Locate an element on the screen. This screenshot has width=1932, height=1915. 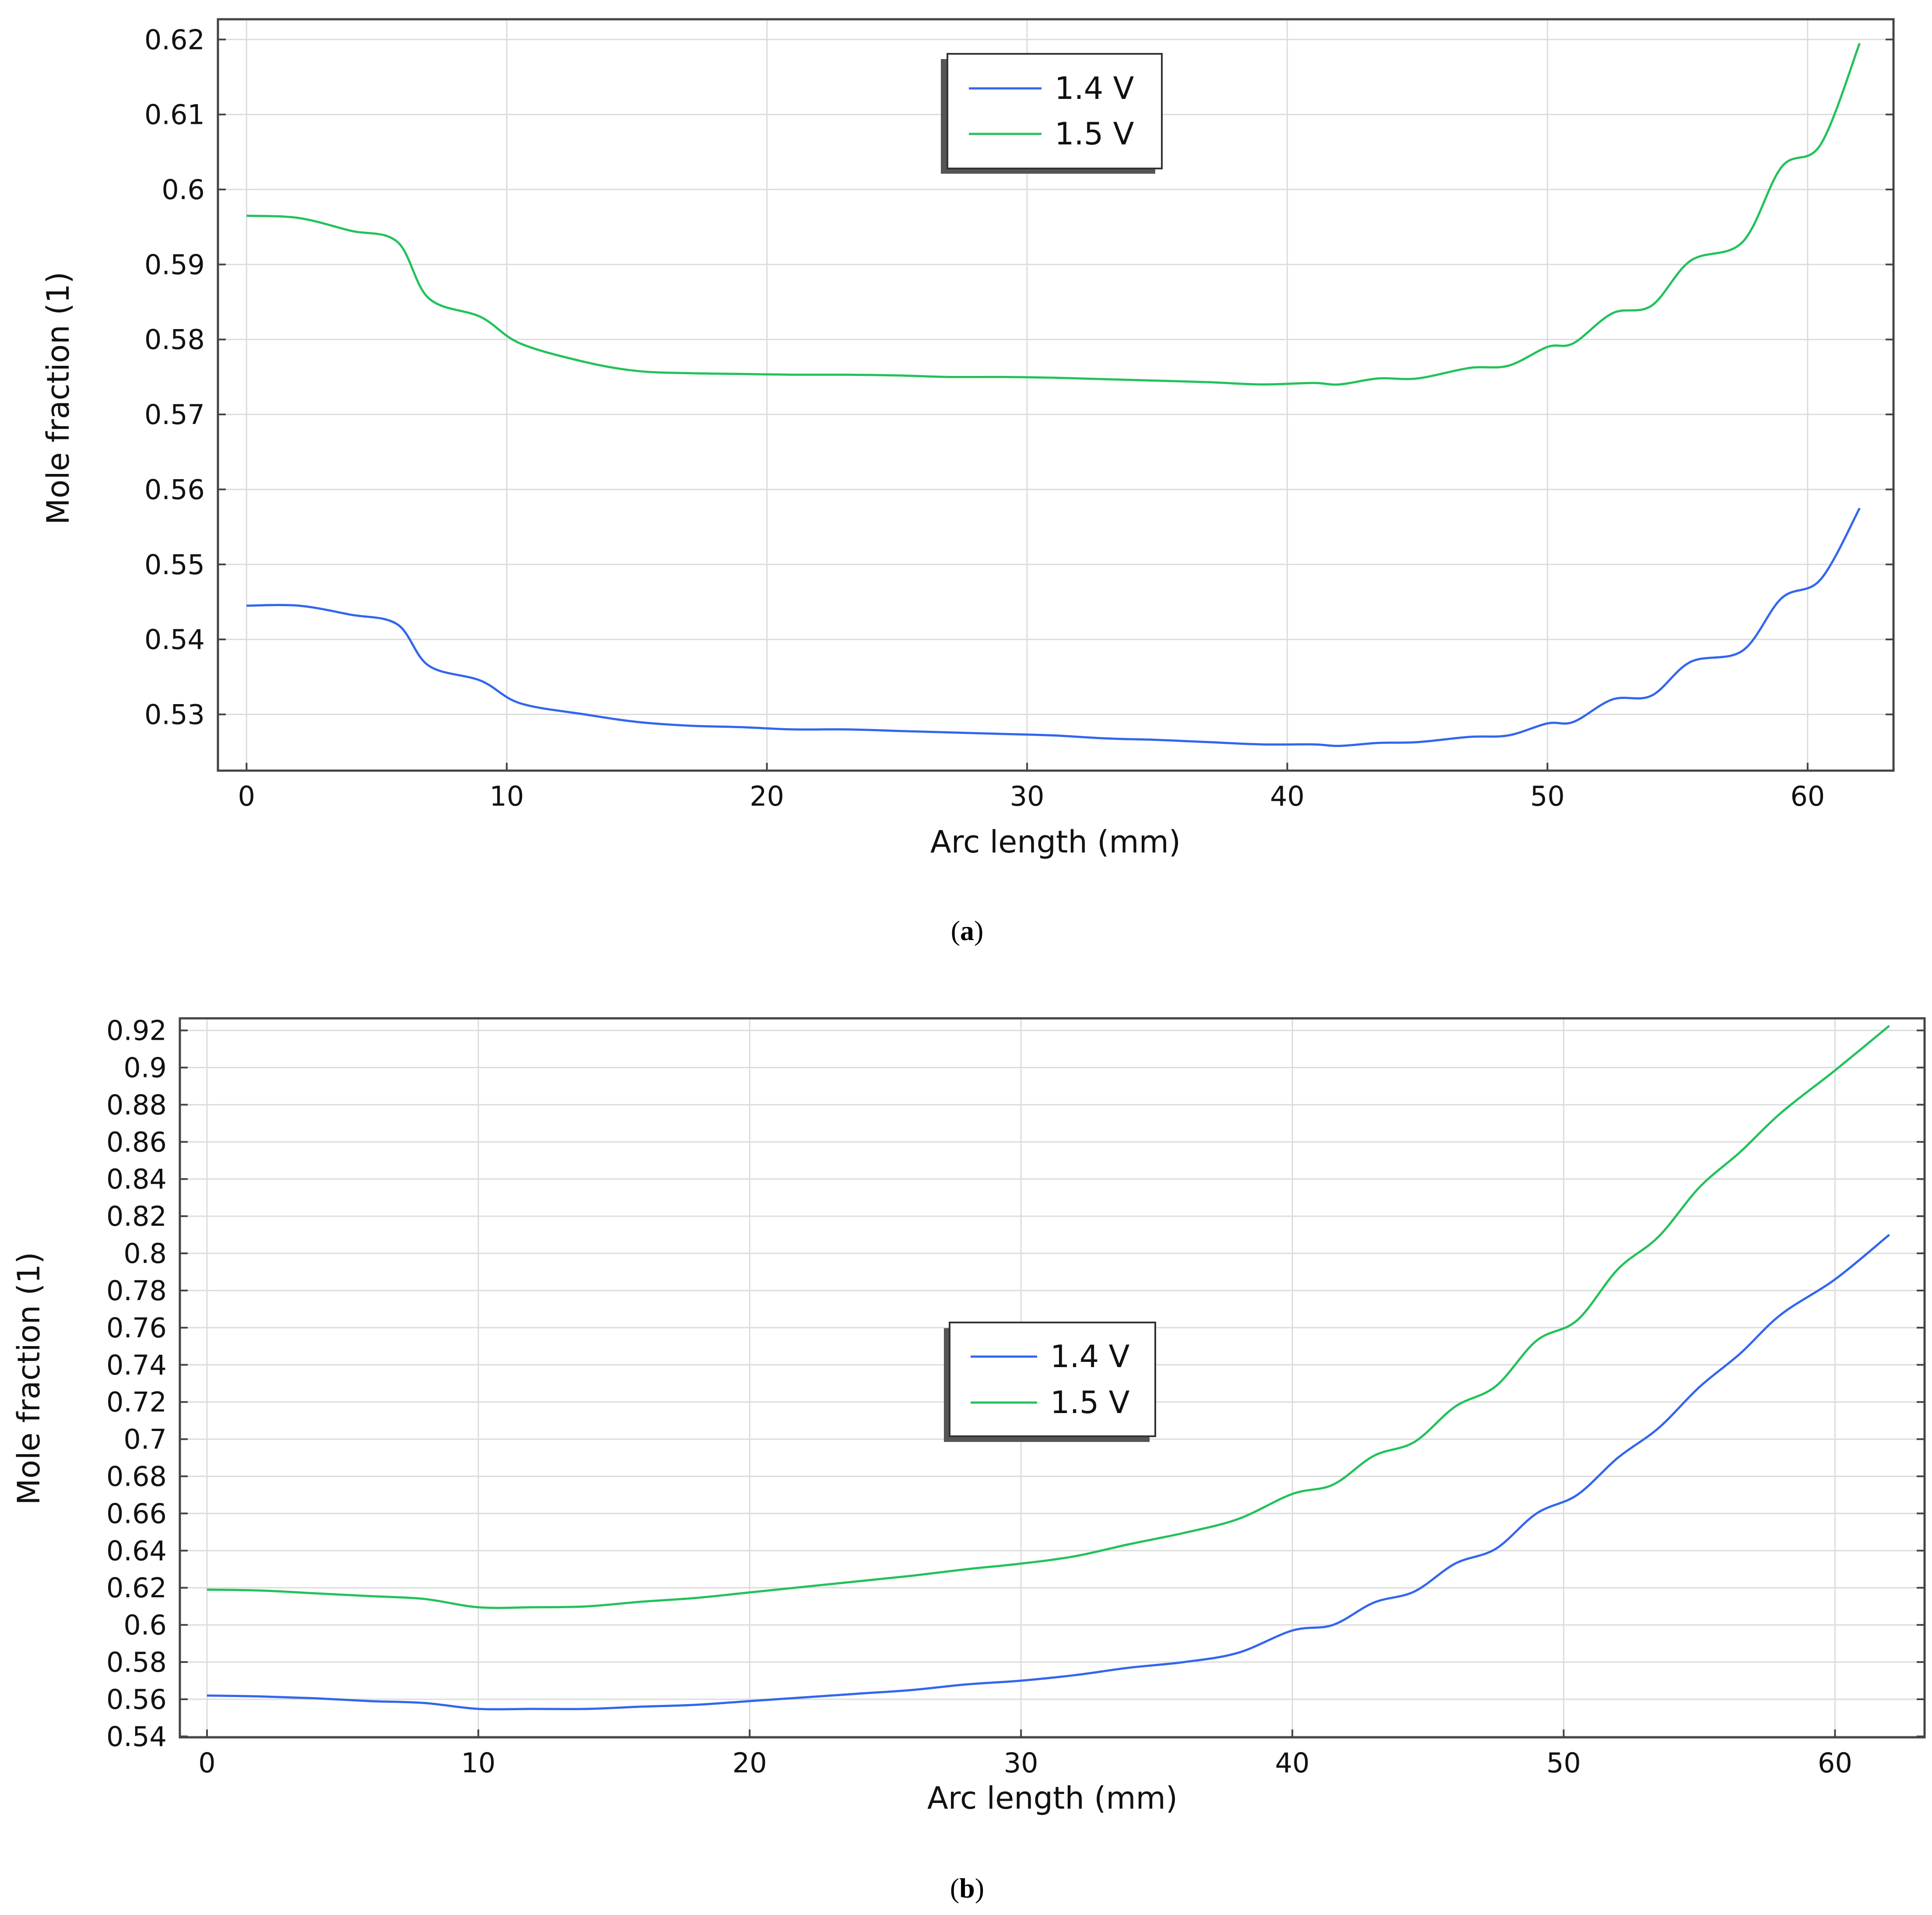
y-tick-label: 0.84 is located at coordinates (136, 1179).